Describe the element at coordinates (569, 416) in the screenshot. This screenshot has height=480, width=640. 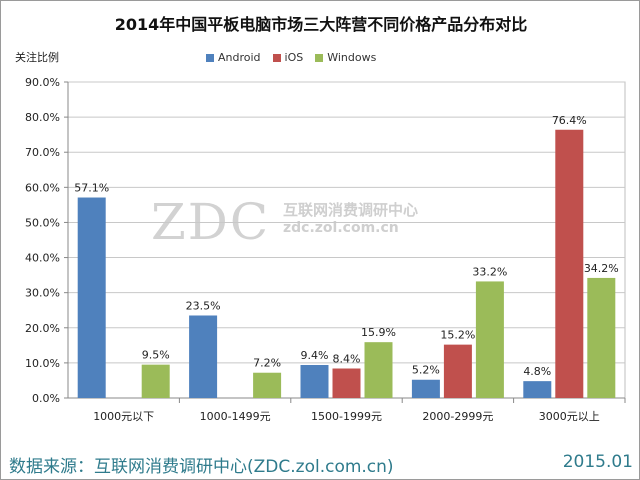
I see `x-tick-label: 3000元以上` at that location.